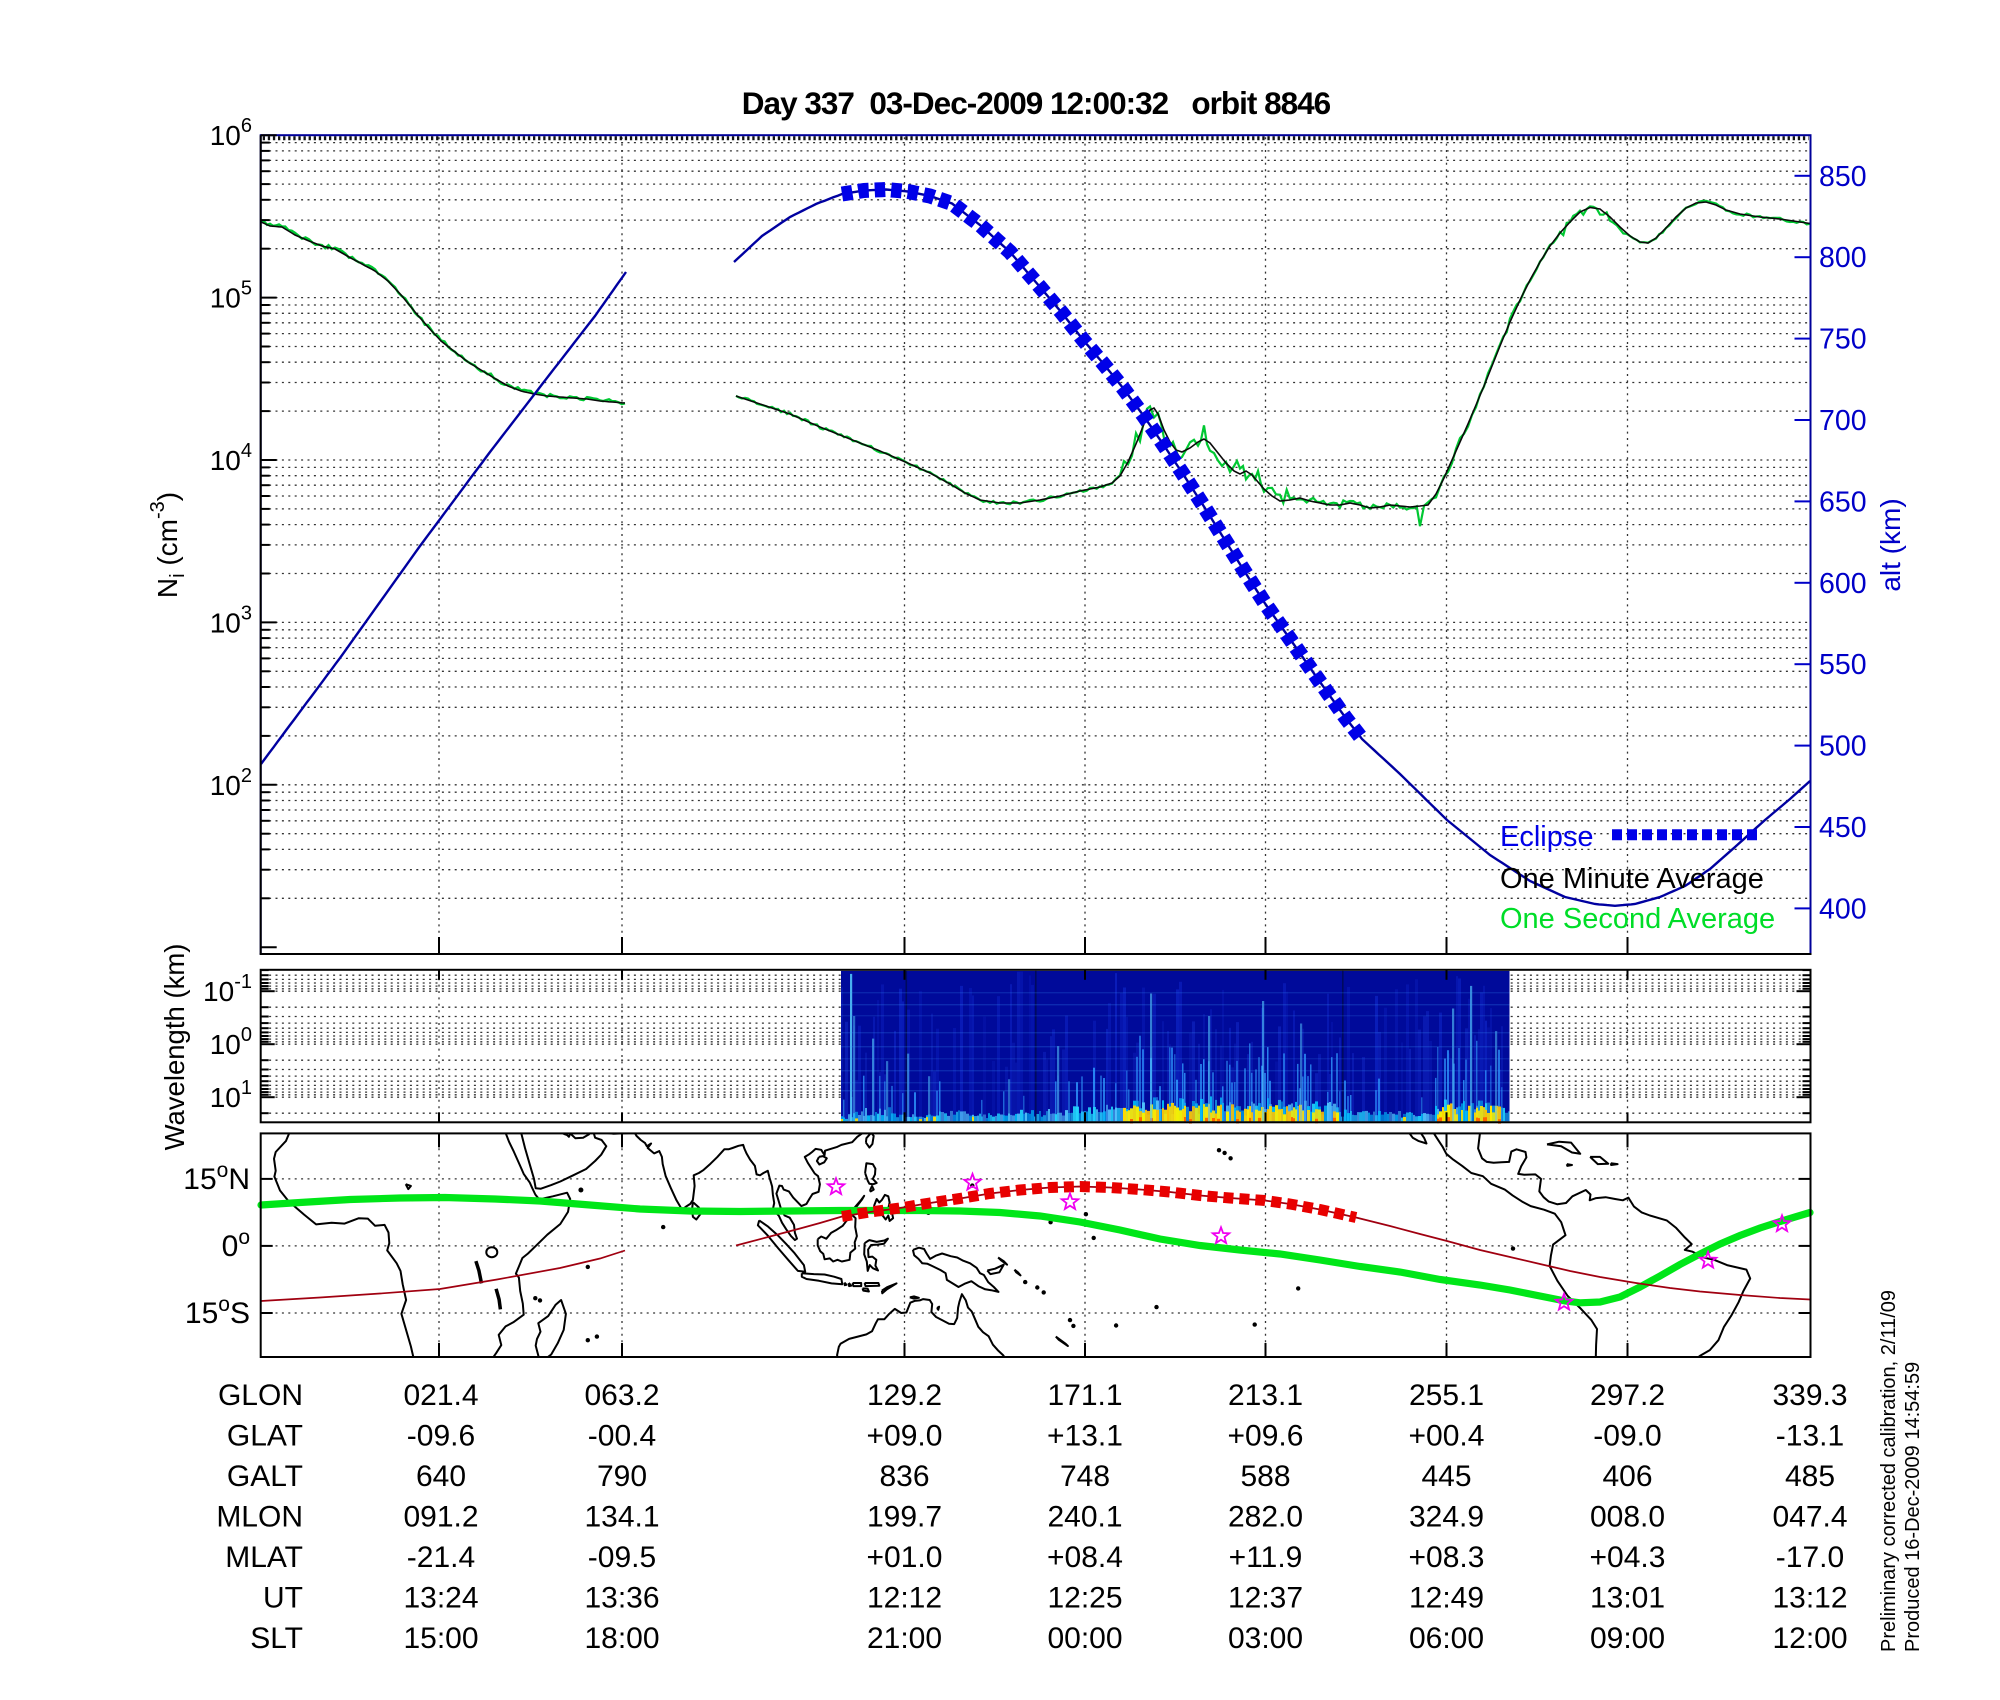 Image resolution: width=2000 pixels, height=1700 pixels. Describe the element at coordinates (1446, 1395) in the screenshot. I see `svg-text: 255.1` at that location.